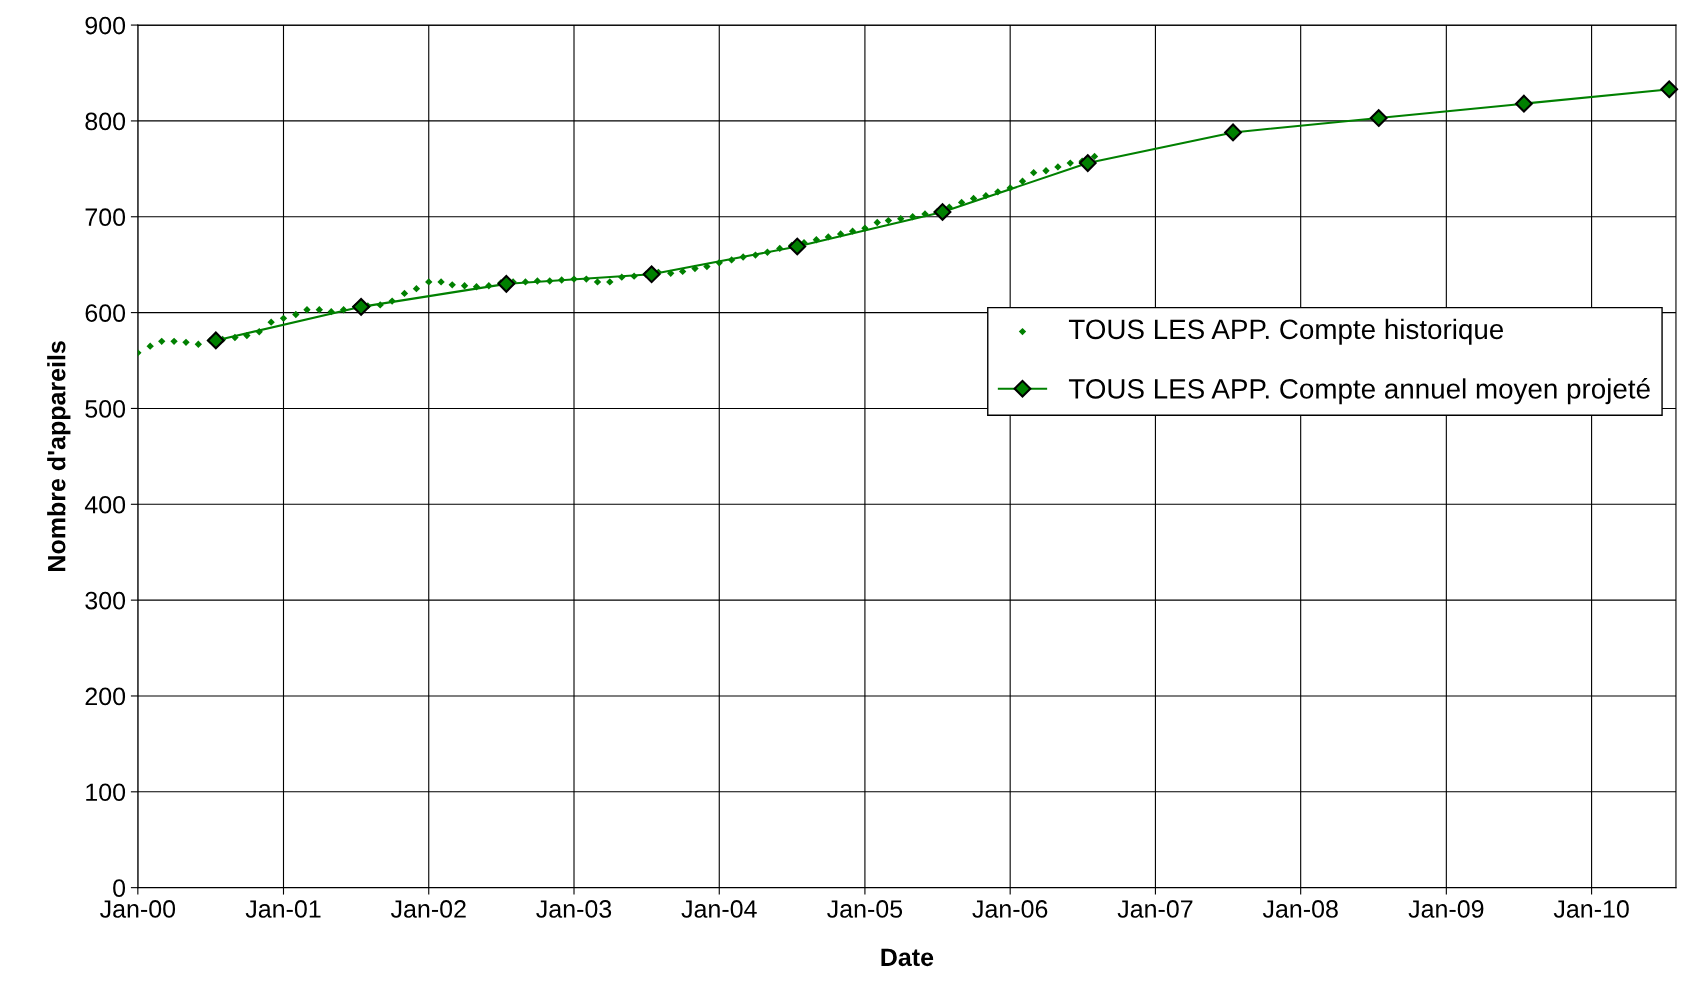 The height and width of the screenshot is (1003, 1681). I want to click on y-tick-label: 0, so click(119, 888).